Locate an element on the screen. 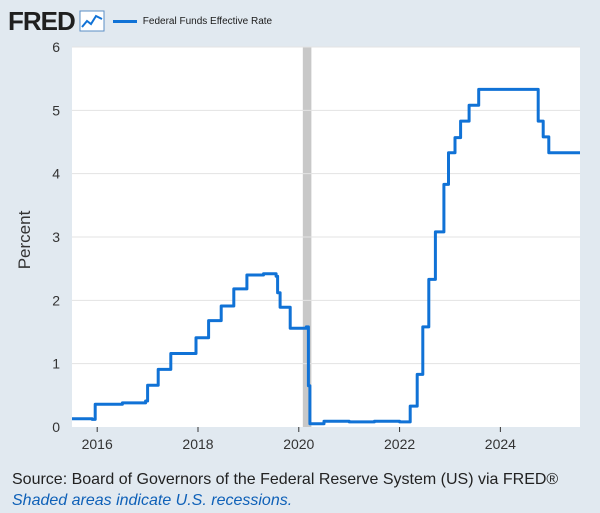 The width and height of the screenshot is (600, 513). x-axis-ticks: 2016 2018 2020 2022 2024 is located at coordinates (299, 439).